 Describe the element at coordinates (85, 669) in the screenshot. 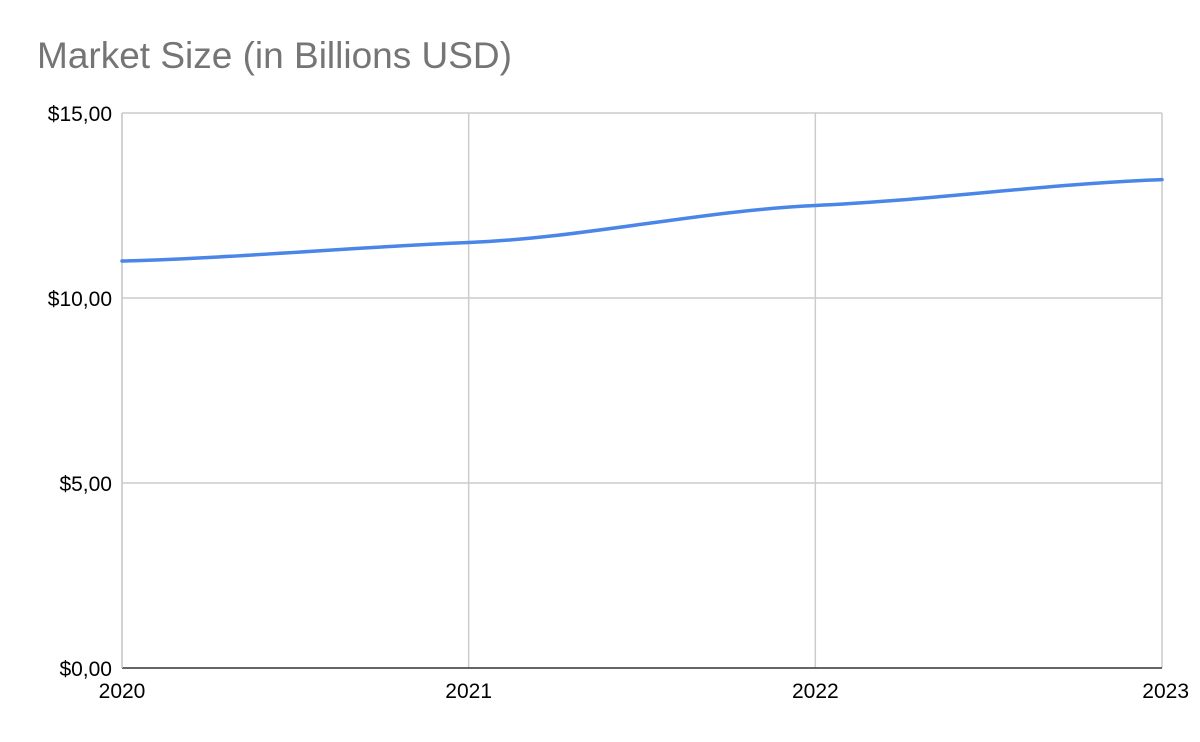

I see `y-tick-label: $0,00` at that location.